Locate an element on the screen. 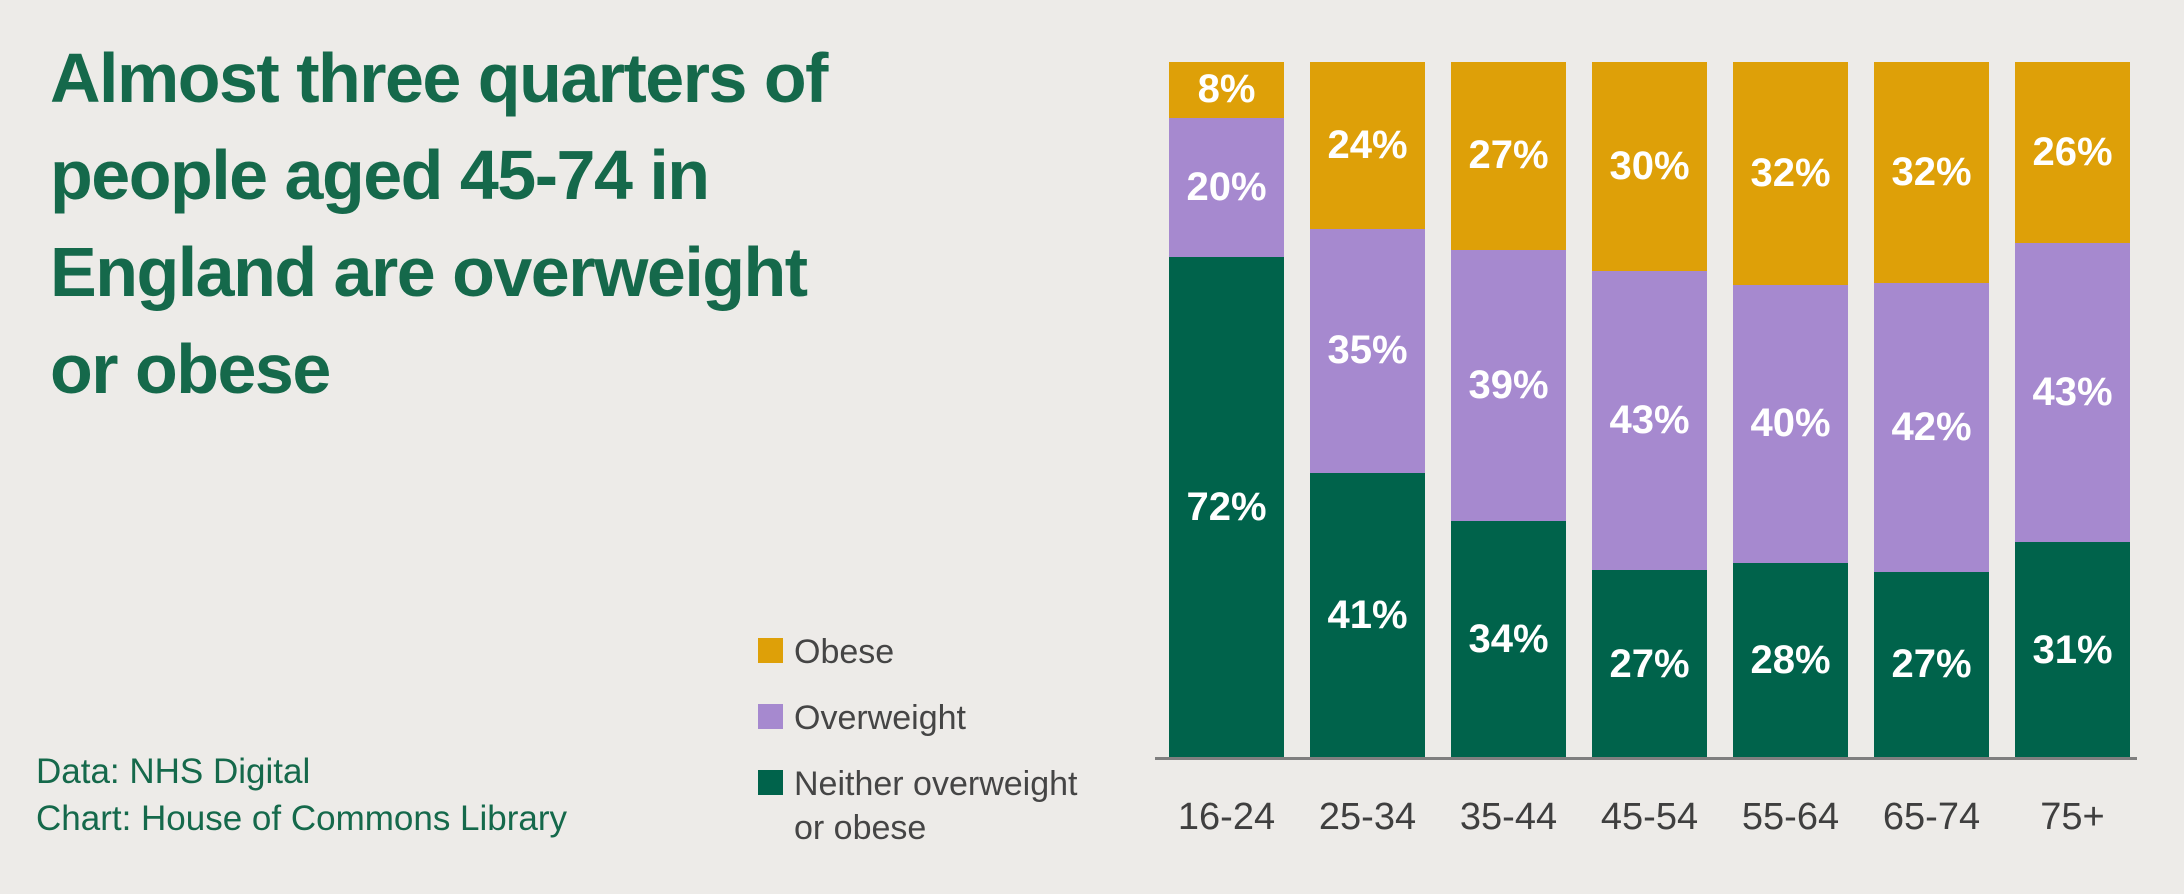 The height and width of the screenshot is (894, 2184). data-source-line: Data: NHS Digital is located at coordinates (173, 771).